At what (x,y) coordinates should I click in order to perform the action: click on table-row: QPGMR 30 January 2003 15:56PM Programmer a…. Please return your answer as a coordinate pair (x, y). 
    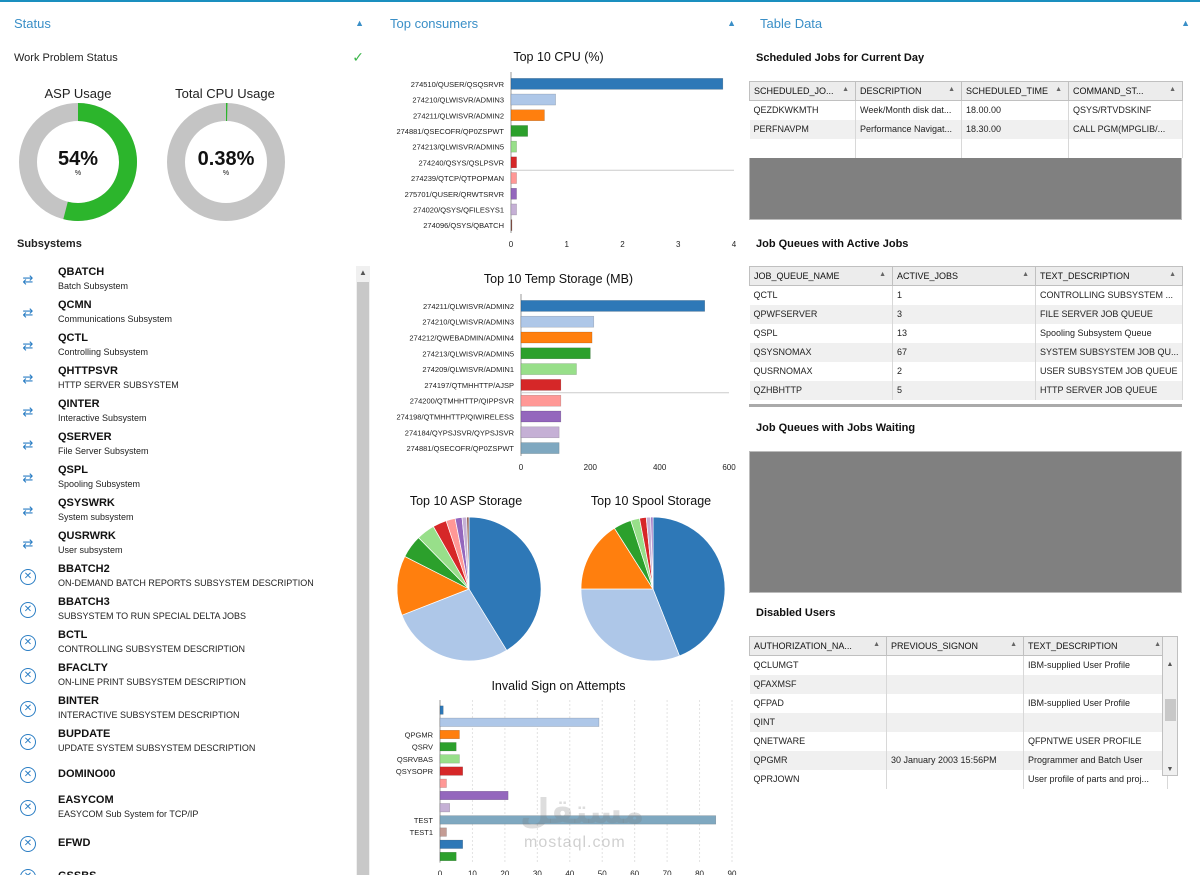
    Looking at the image, I should click on (958, 760).